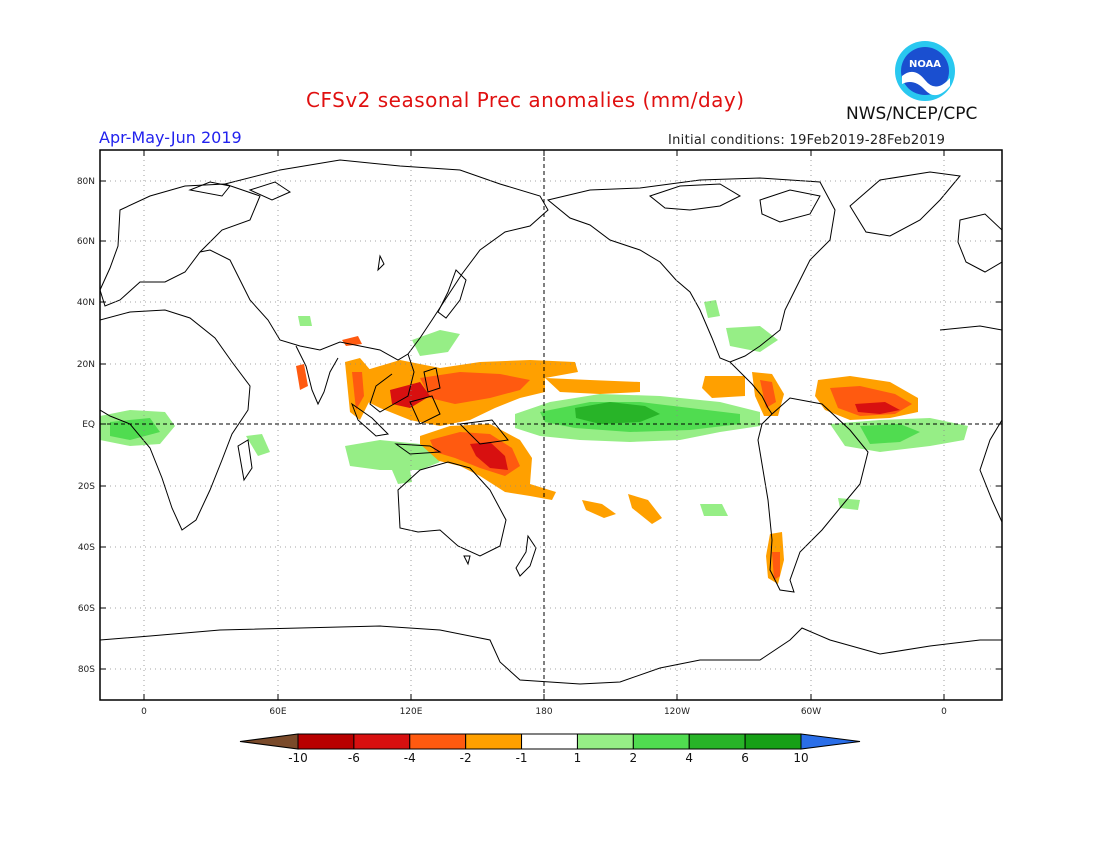 The image size is (1100, 850). I want to click on colorbar: -10 -6 -4 -2 -1 1 2 4 6 10, so click(550, 749).